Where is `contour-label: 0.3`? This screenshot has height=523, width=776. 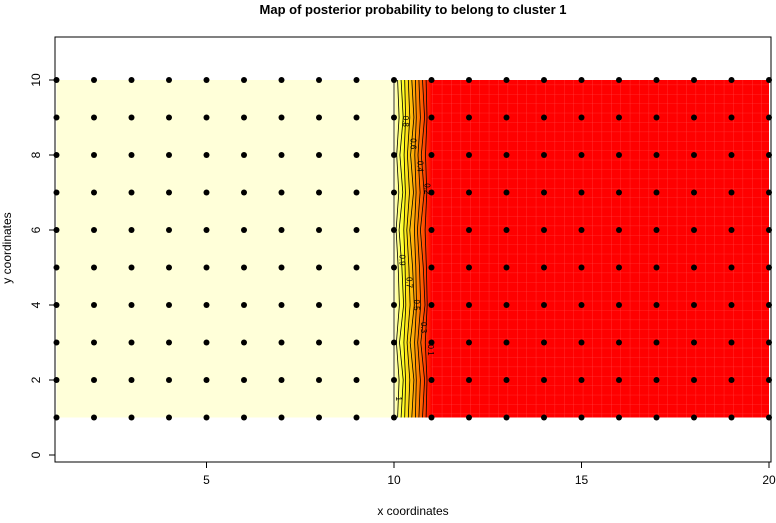
contour-label: 0.3 is located at coordinates (423, 328).